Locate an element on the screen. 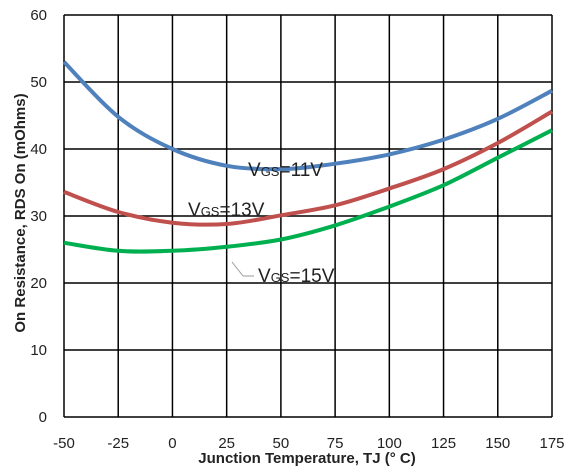  y-tick-label: 20 is located at coordinates (38, 283).